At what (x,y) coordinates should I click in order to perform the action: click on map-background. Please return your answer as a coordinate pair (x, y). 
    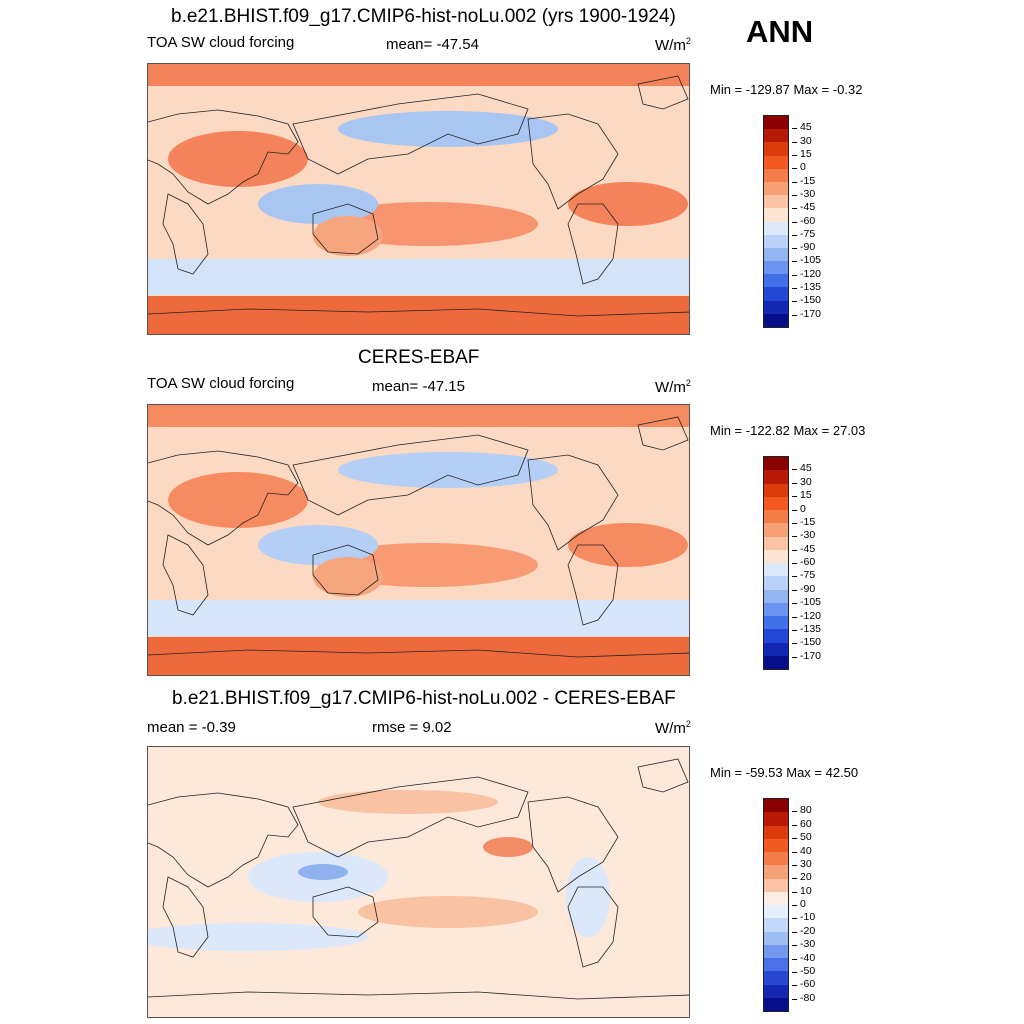
    Looking at the image, I should click on (418, 882).